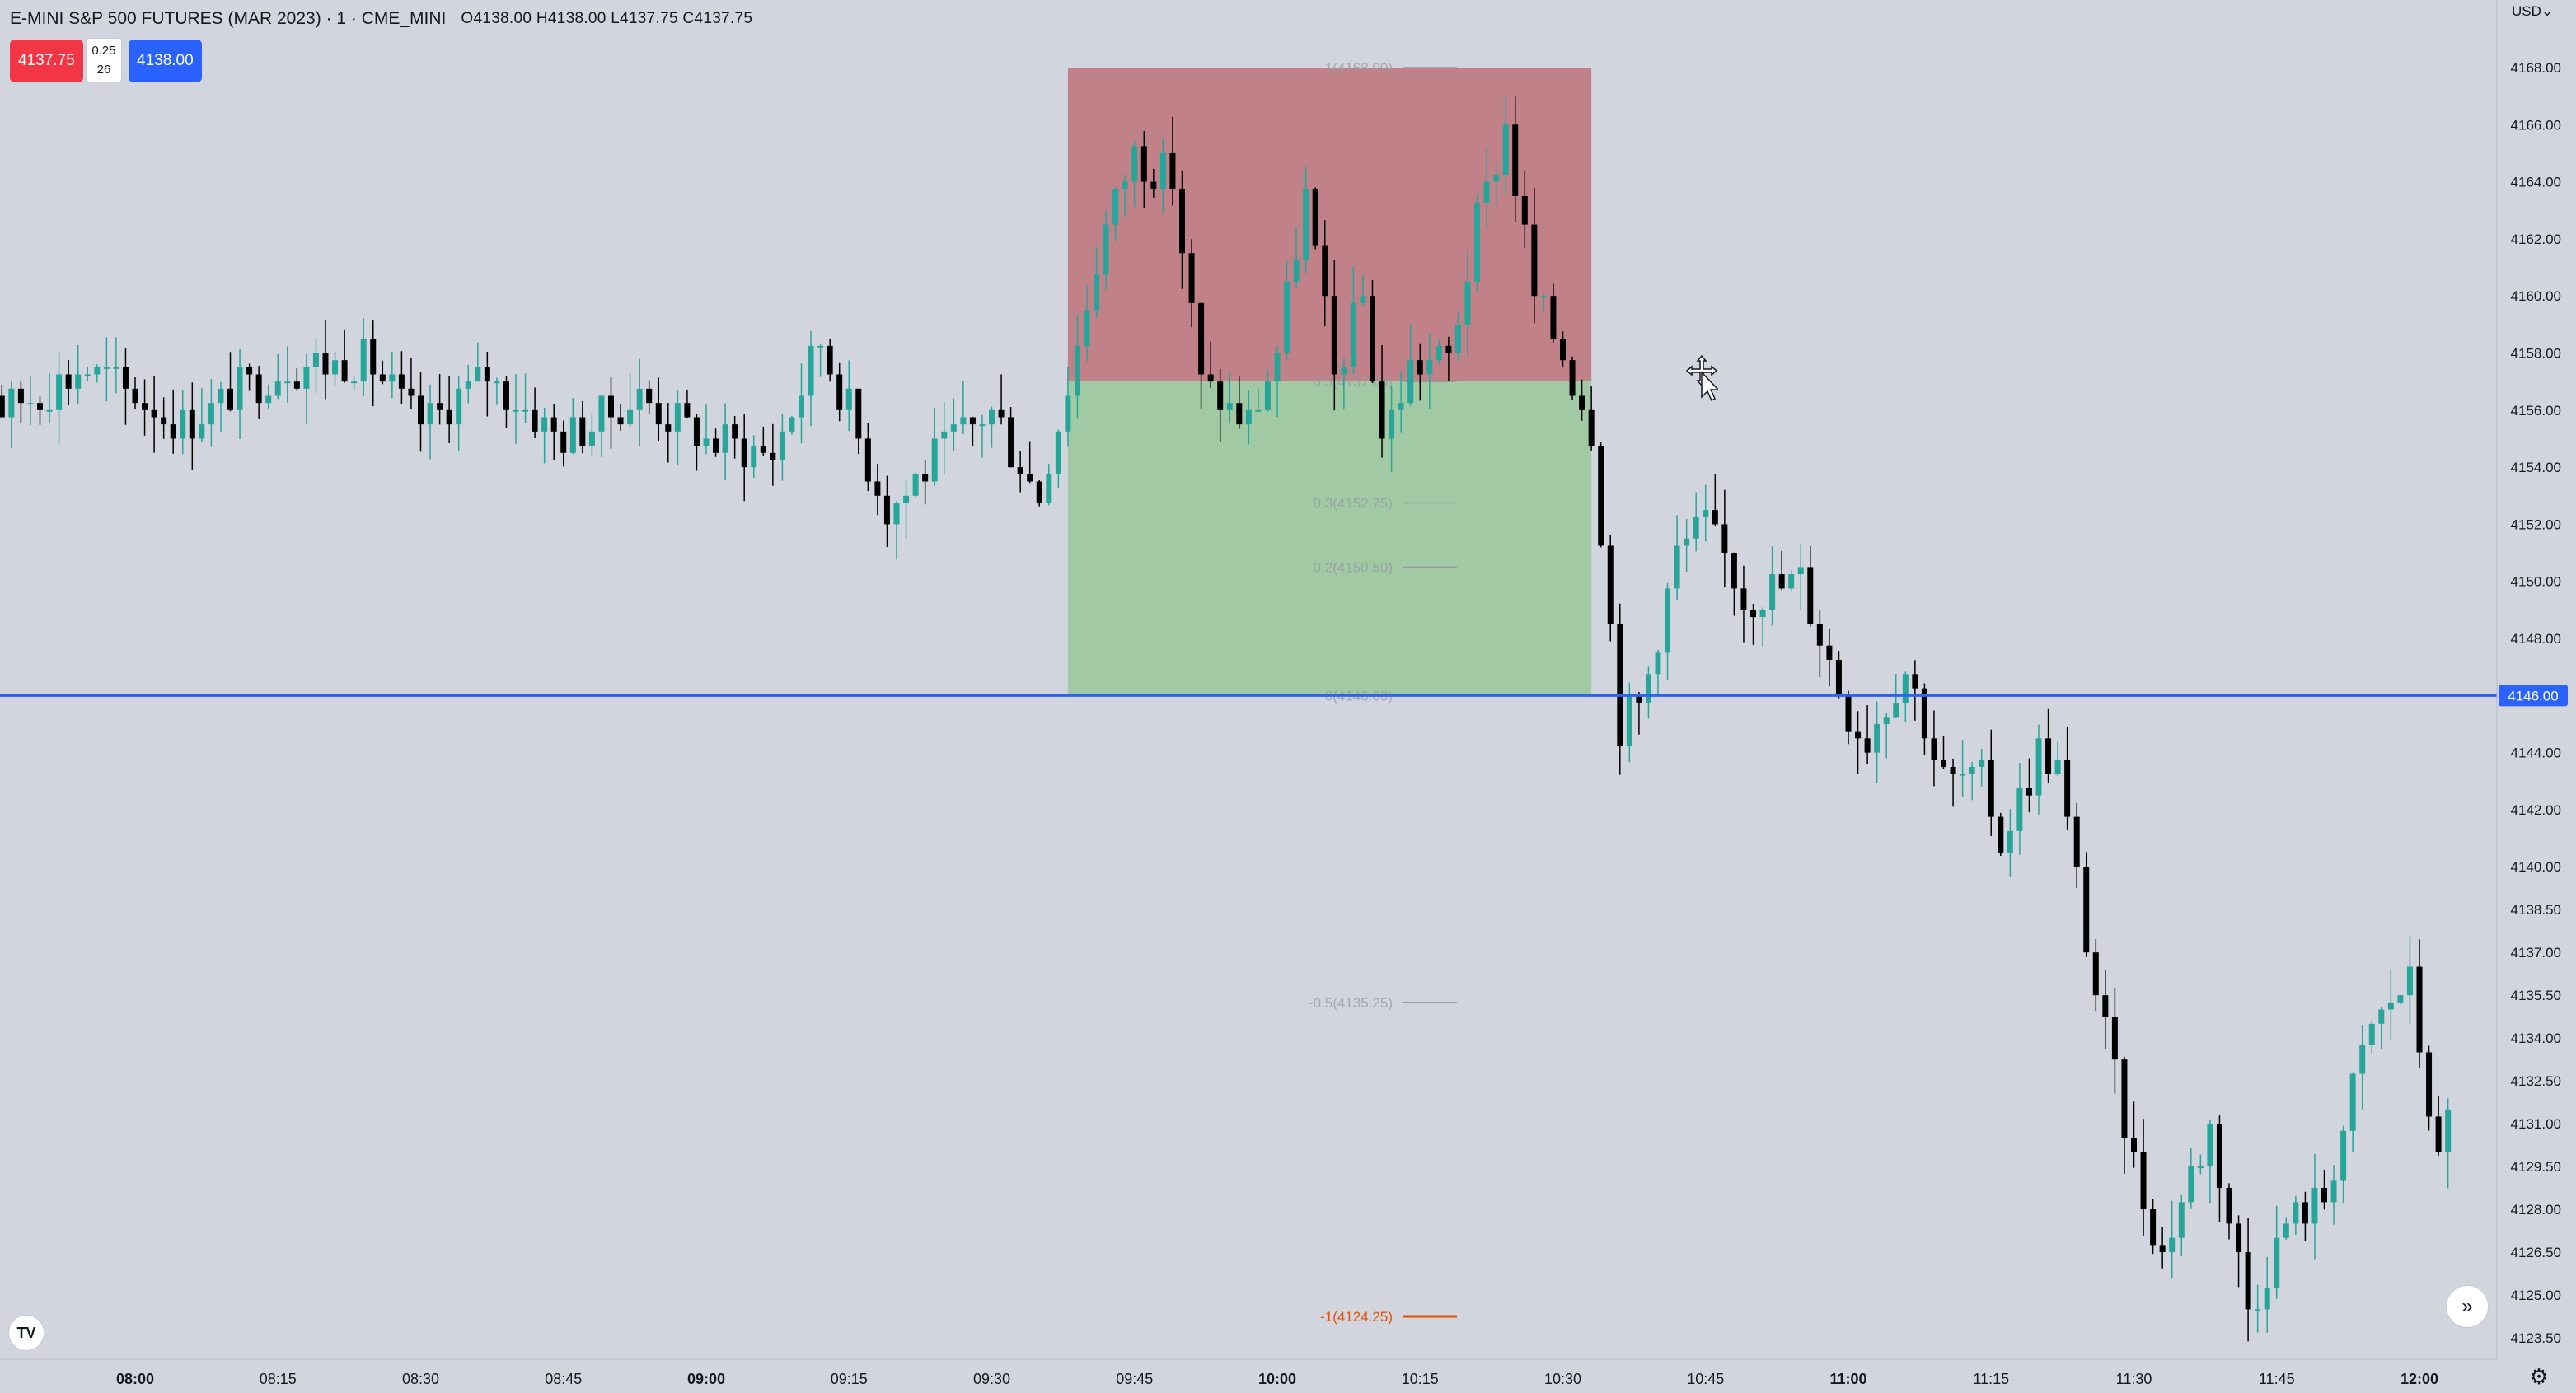 The height and width of the screenshot is (1393, 2576). What do you see at coordinates (2536, 867) in the screenshot?
I see `price-tick-label: 4140.00` at bounding box center [2536, 867].